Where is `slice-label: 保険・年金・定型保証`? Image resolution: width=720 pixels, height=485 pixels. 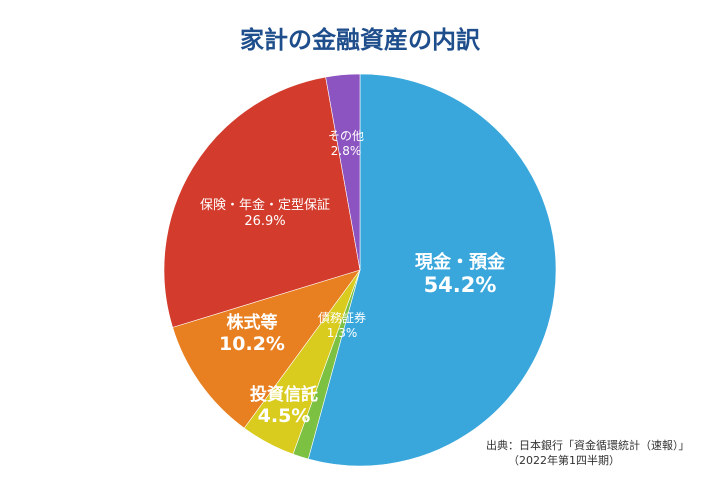 slice-label: 保険・年金・定型保証 is located at coordinates (265, 205).